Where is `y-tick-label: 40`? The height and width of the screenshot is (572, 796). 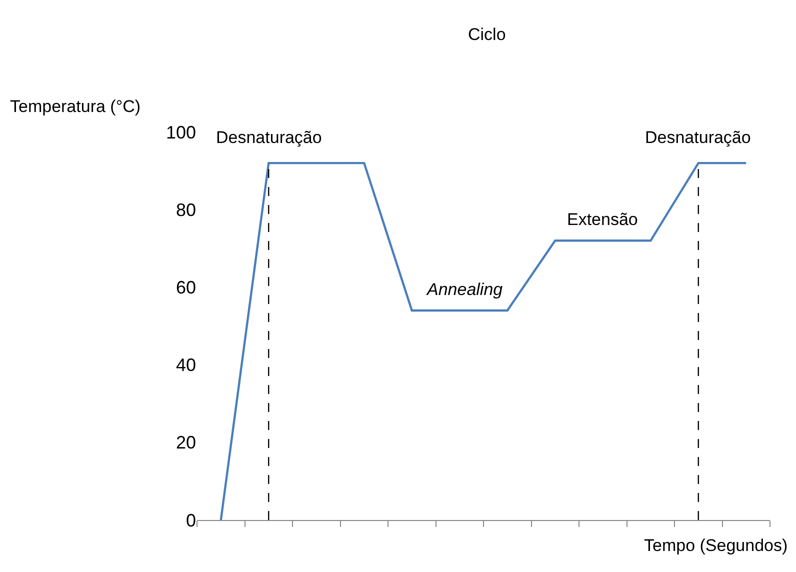
y-tick-label: 40 is located at coordinates (186, 365).